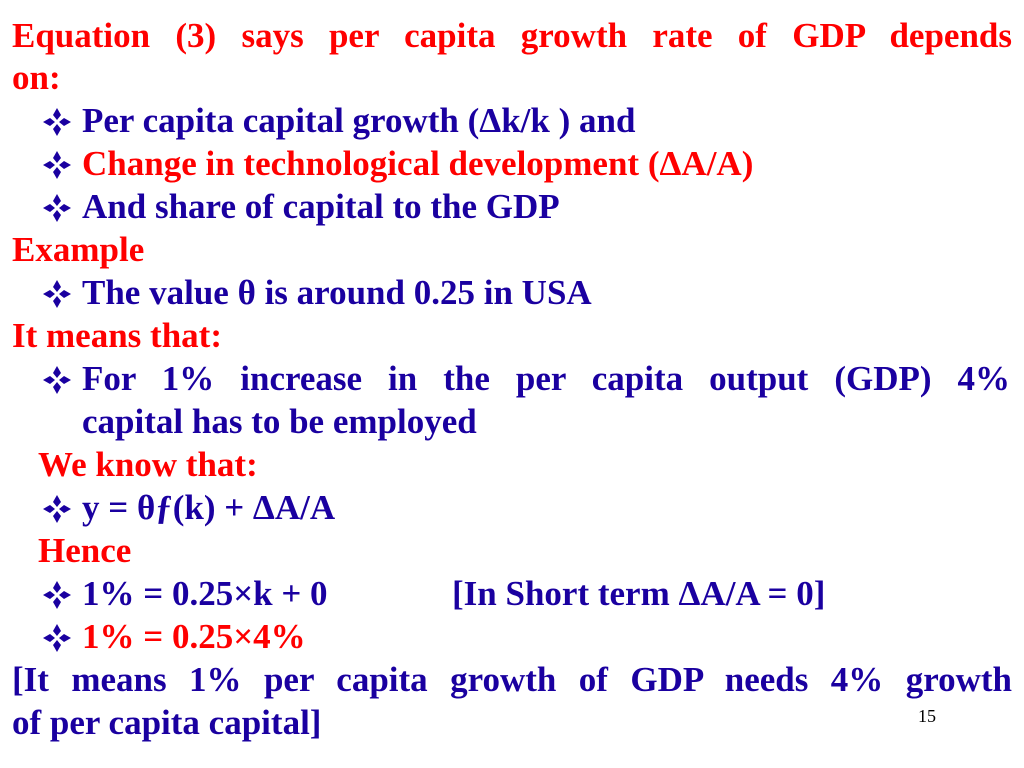 The image size is (1024, 768). Describe the element at coordinates (36, 77) in the screenshot. I see `intro-line-2: on:` at that location.